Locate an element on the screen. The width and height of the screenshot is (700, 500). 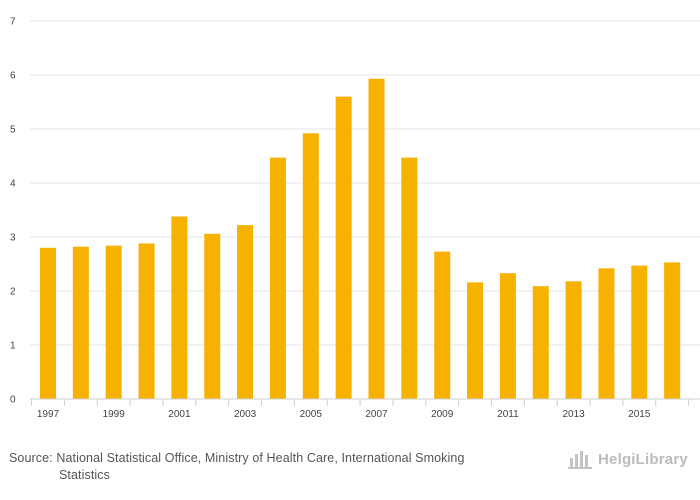
x-tick-label: 2003 is located at coordinates (245, 414).